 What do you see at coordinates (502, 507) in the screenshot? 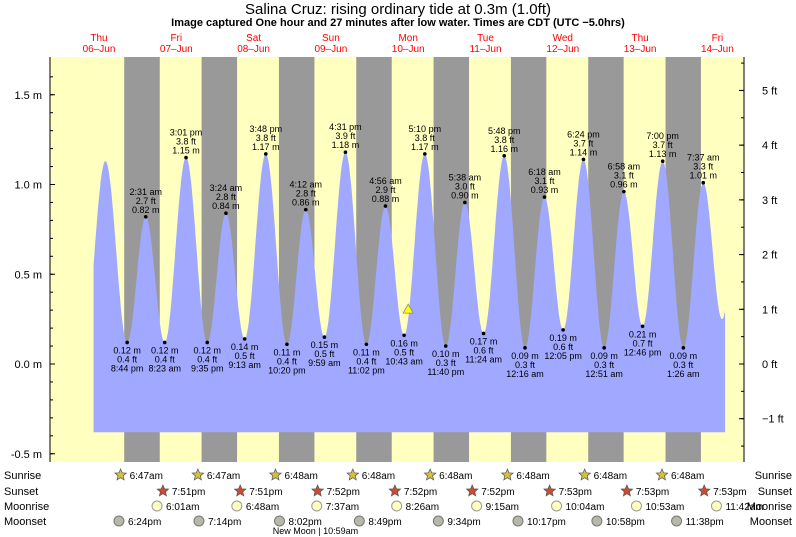
I see `moonrise-time-label: 9:15am` at bounding box center [502, 507].